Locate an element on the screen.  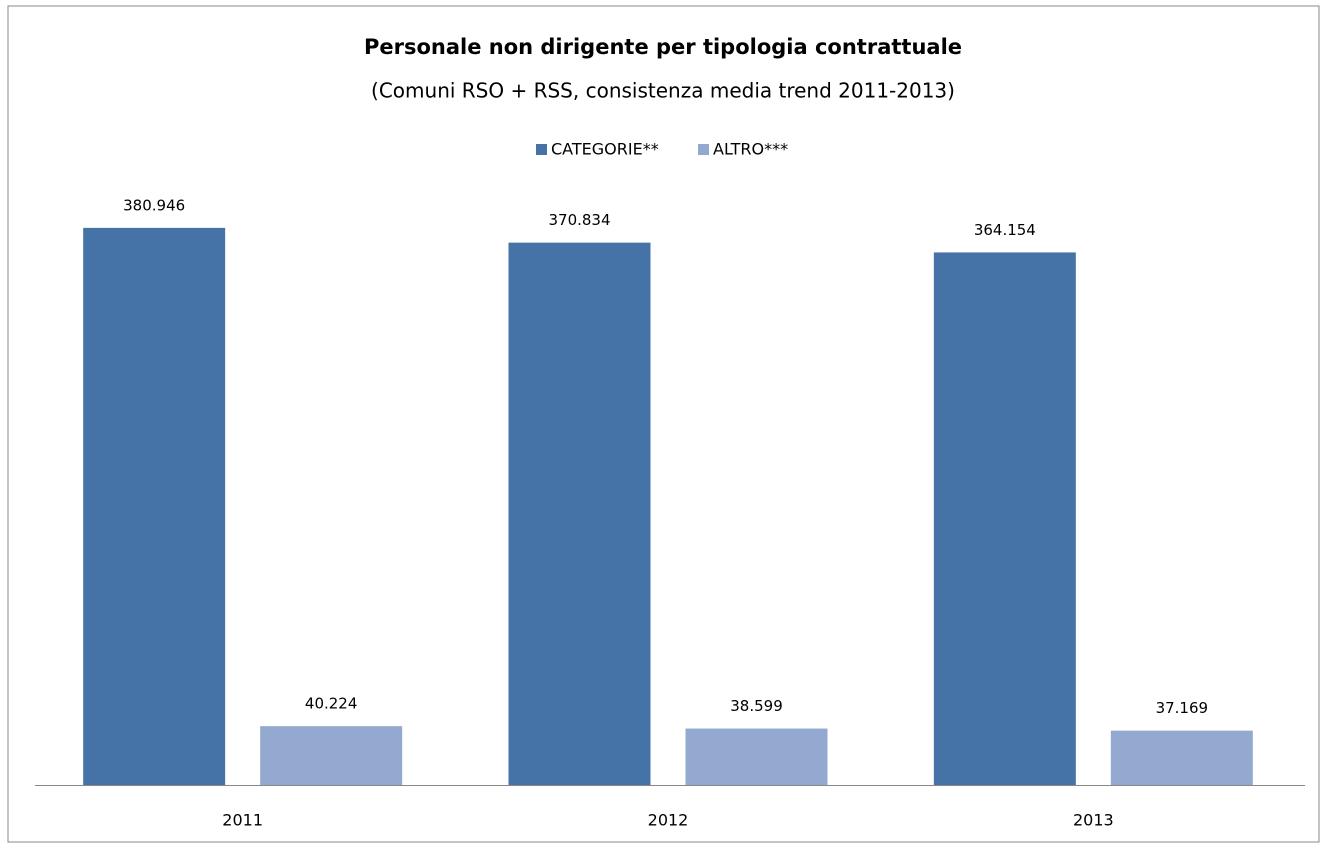
data-label: 364.154 is located at coordinates (1005, 230).